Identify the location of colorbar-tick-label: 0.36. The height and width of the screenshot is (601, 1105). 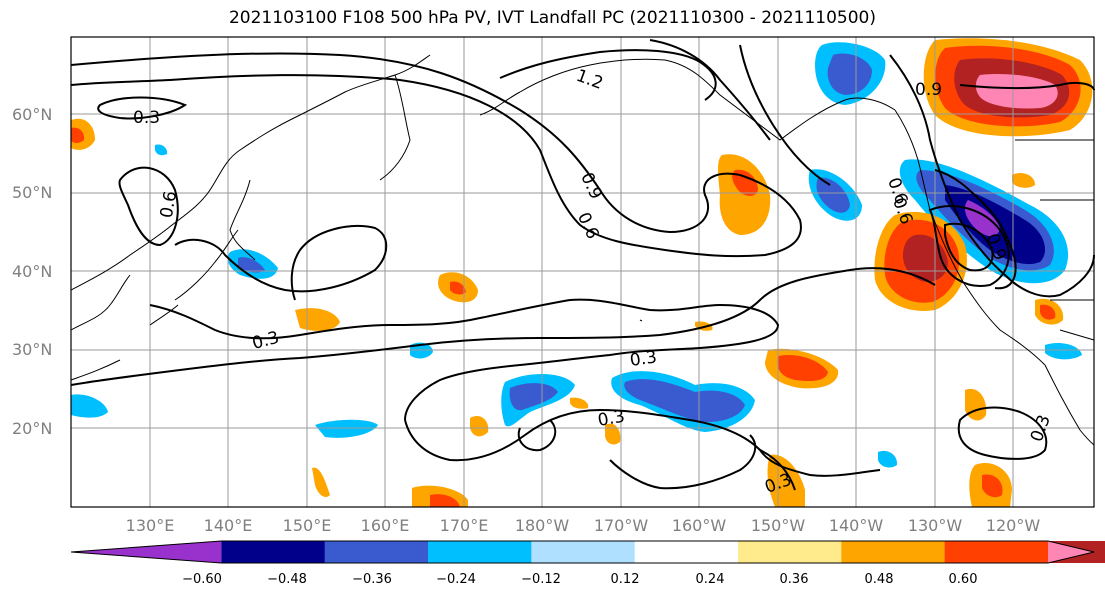
(794, 579).